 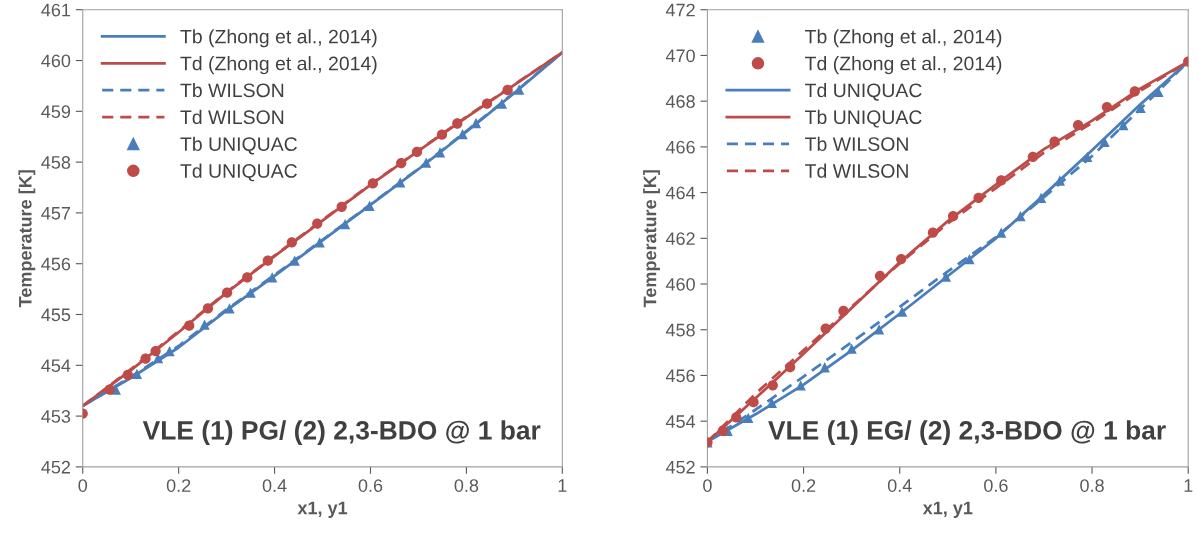 I want to click on y-tick-label: 472, so click(x=680, y=10).